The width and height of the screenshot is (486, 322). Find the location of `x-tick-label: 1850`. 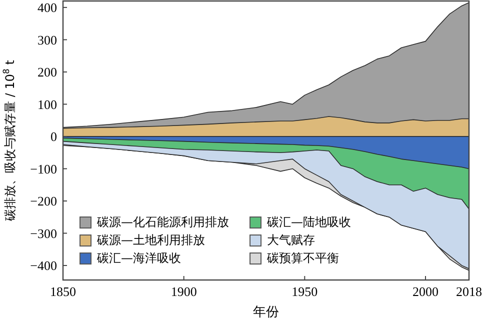

x-tick-label: 1850 is located at coordinates (63, 291).